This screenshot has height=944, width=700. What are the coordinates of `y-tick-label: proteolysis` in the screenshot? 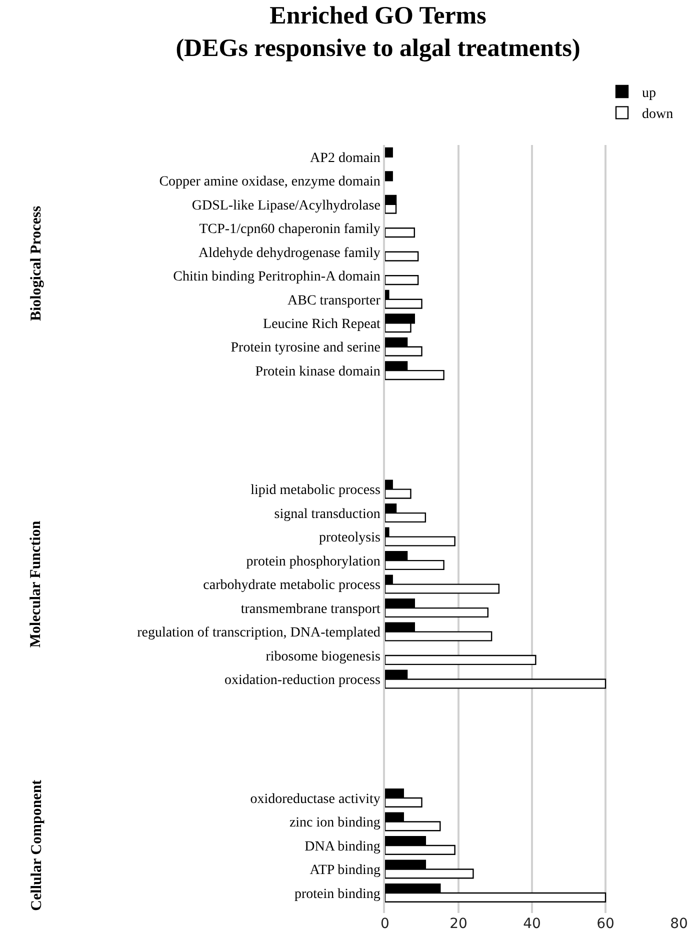 It's located at (349, 538).